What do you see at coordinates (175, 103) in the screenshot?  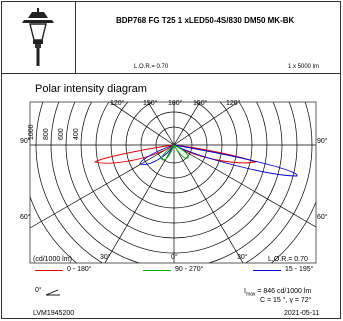 I see `angle-label: 180°` at bounding box center [175, 103].